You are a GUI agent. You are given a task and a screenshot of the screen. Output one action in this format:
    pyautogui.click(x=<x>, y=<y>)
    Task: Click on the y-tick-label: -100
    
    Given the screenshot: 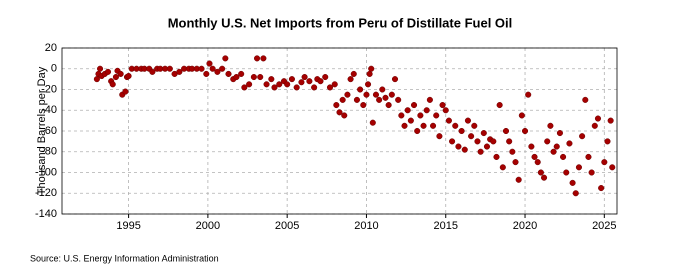 What is the action you would take?
    pyautogui.click(x=46, y=172)
    